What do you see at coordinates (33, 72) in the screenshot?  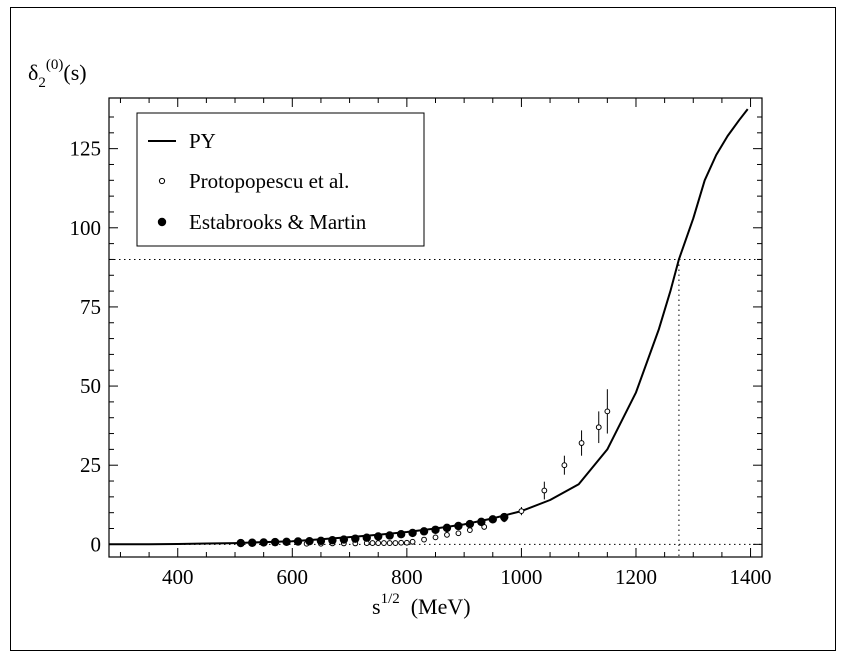 I see `y-axis-label-main: δ` at bounding box center [33, 72].